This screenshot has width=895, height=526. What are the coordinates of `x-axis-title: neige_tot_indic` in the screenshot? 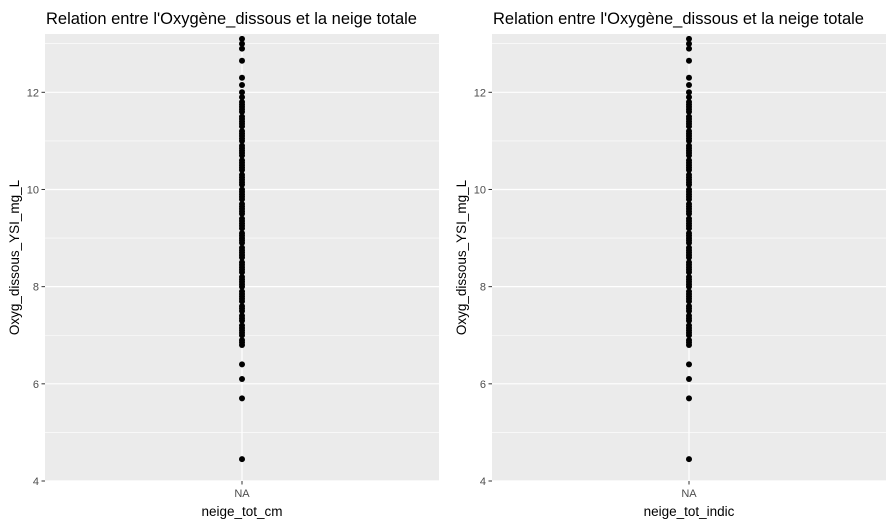 It's located at (689, 511).